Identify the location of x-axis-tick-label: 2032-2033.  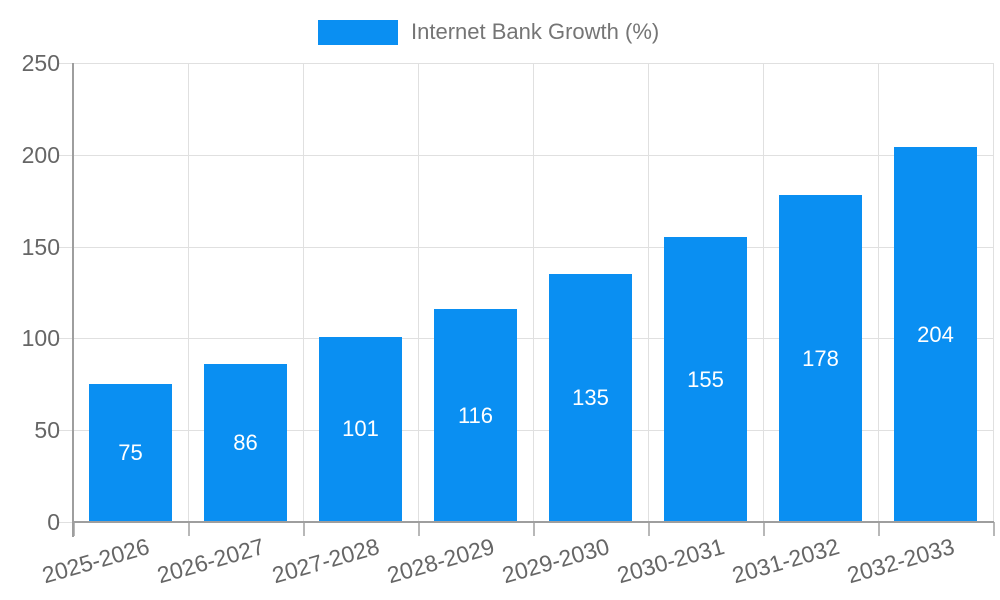
(900, 561).